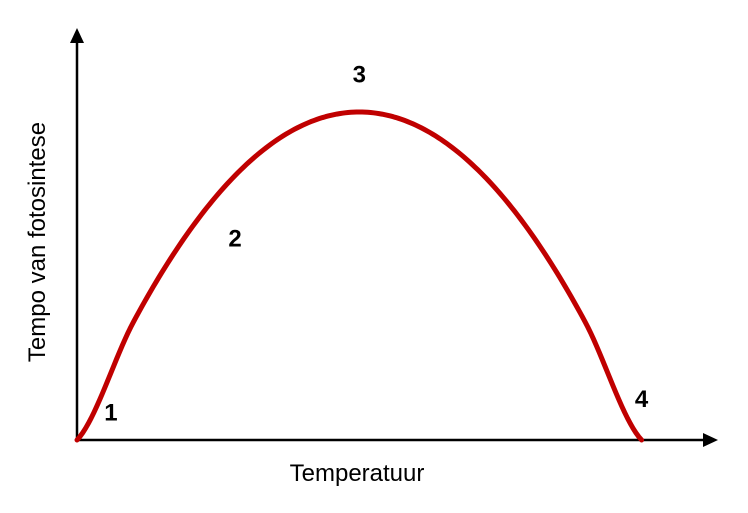 This screenshot has width=748, height=513. I want to click on x-axis-arrow, so click(710, 440).